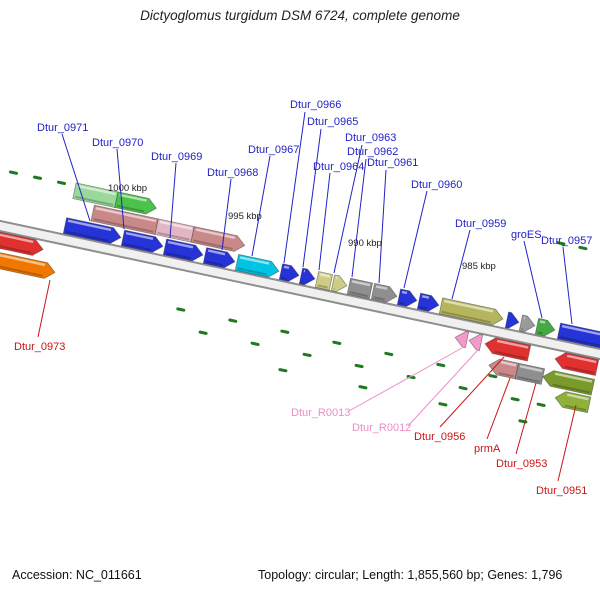 The height and width of the screenshot is (600, 600). What do you see at coordinates (273, 150) in the screenshot?
I see `gene-label: Dtur_0967` at bounding box center [273, 150].